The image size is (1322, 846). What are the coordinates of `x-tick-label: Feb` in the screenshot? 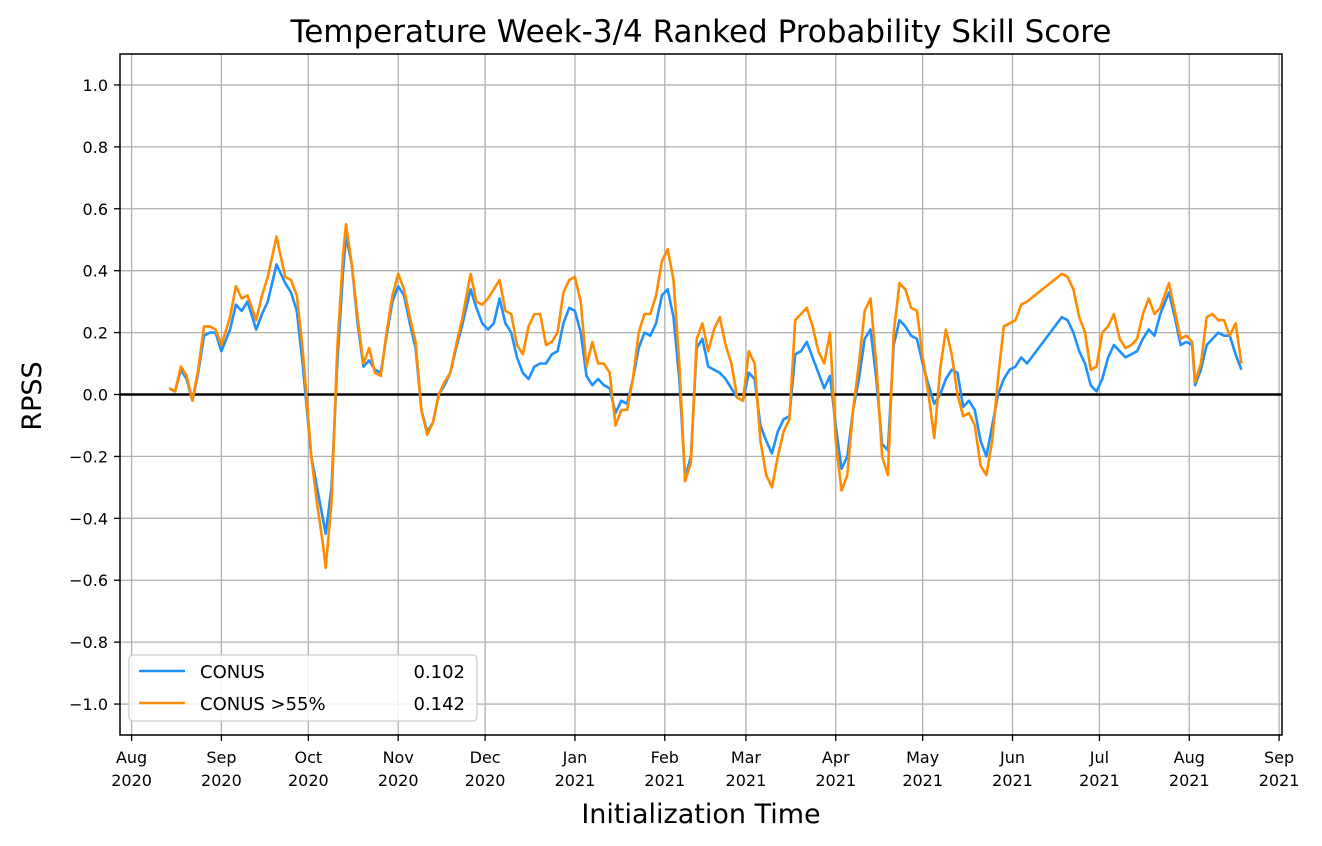 It's located at (665, 757).